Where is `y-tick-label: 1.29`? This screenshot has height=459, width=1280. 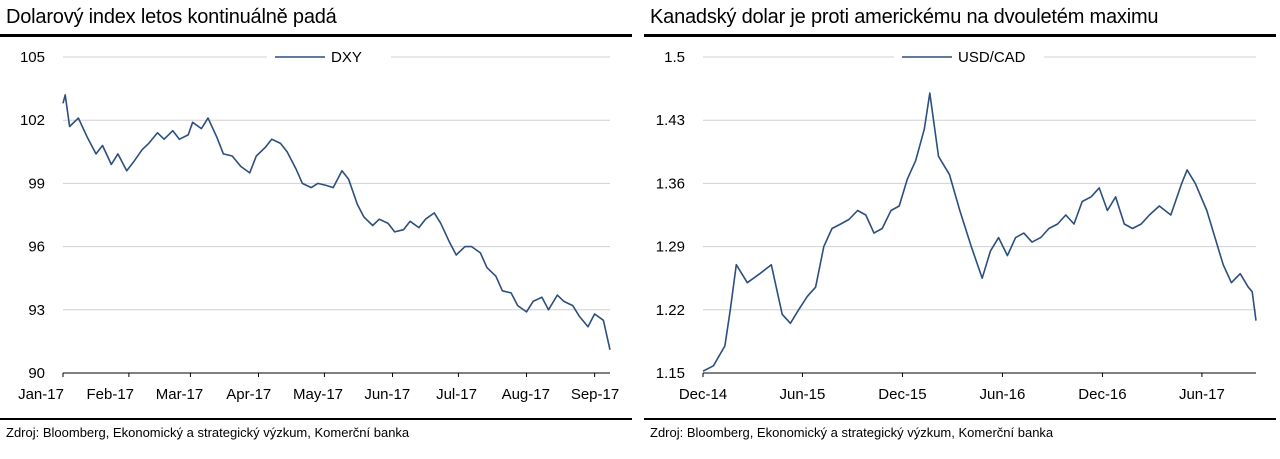
y-tick-label: 1.29 is located at coordinates (670, 247).